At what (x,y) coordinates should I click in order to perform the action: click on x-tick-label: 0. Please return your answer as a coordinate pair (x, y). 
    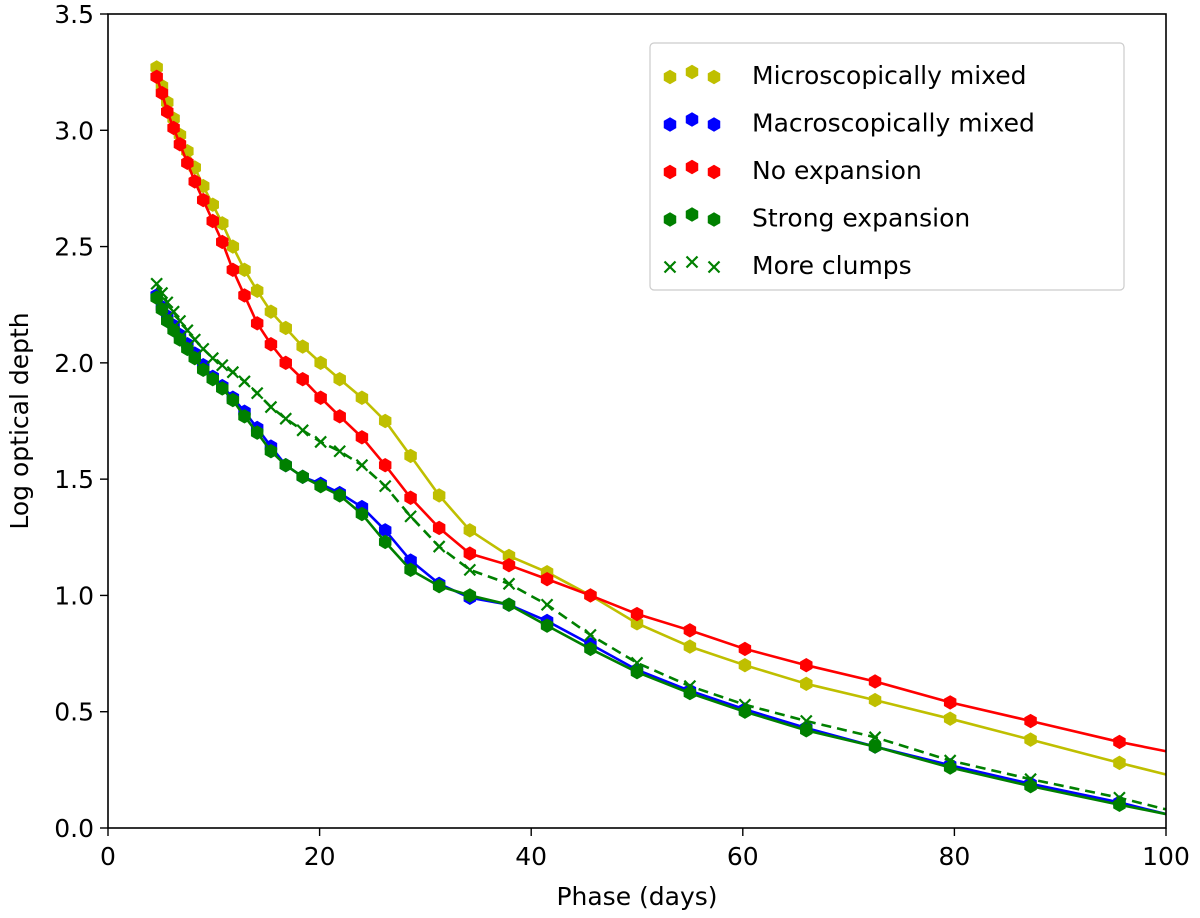
    Looking at the image, I should click on (108, 856).